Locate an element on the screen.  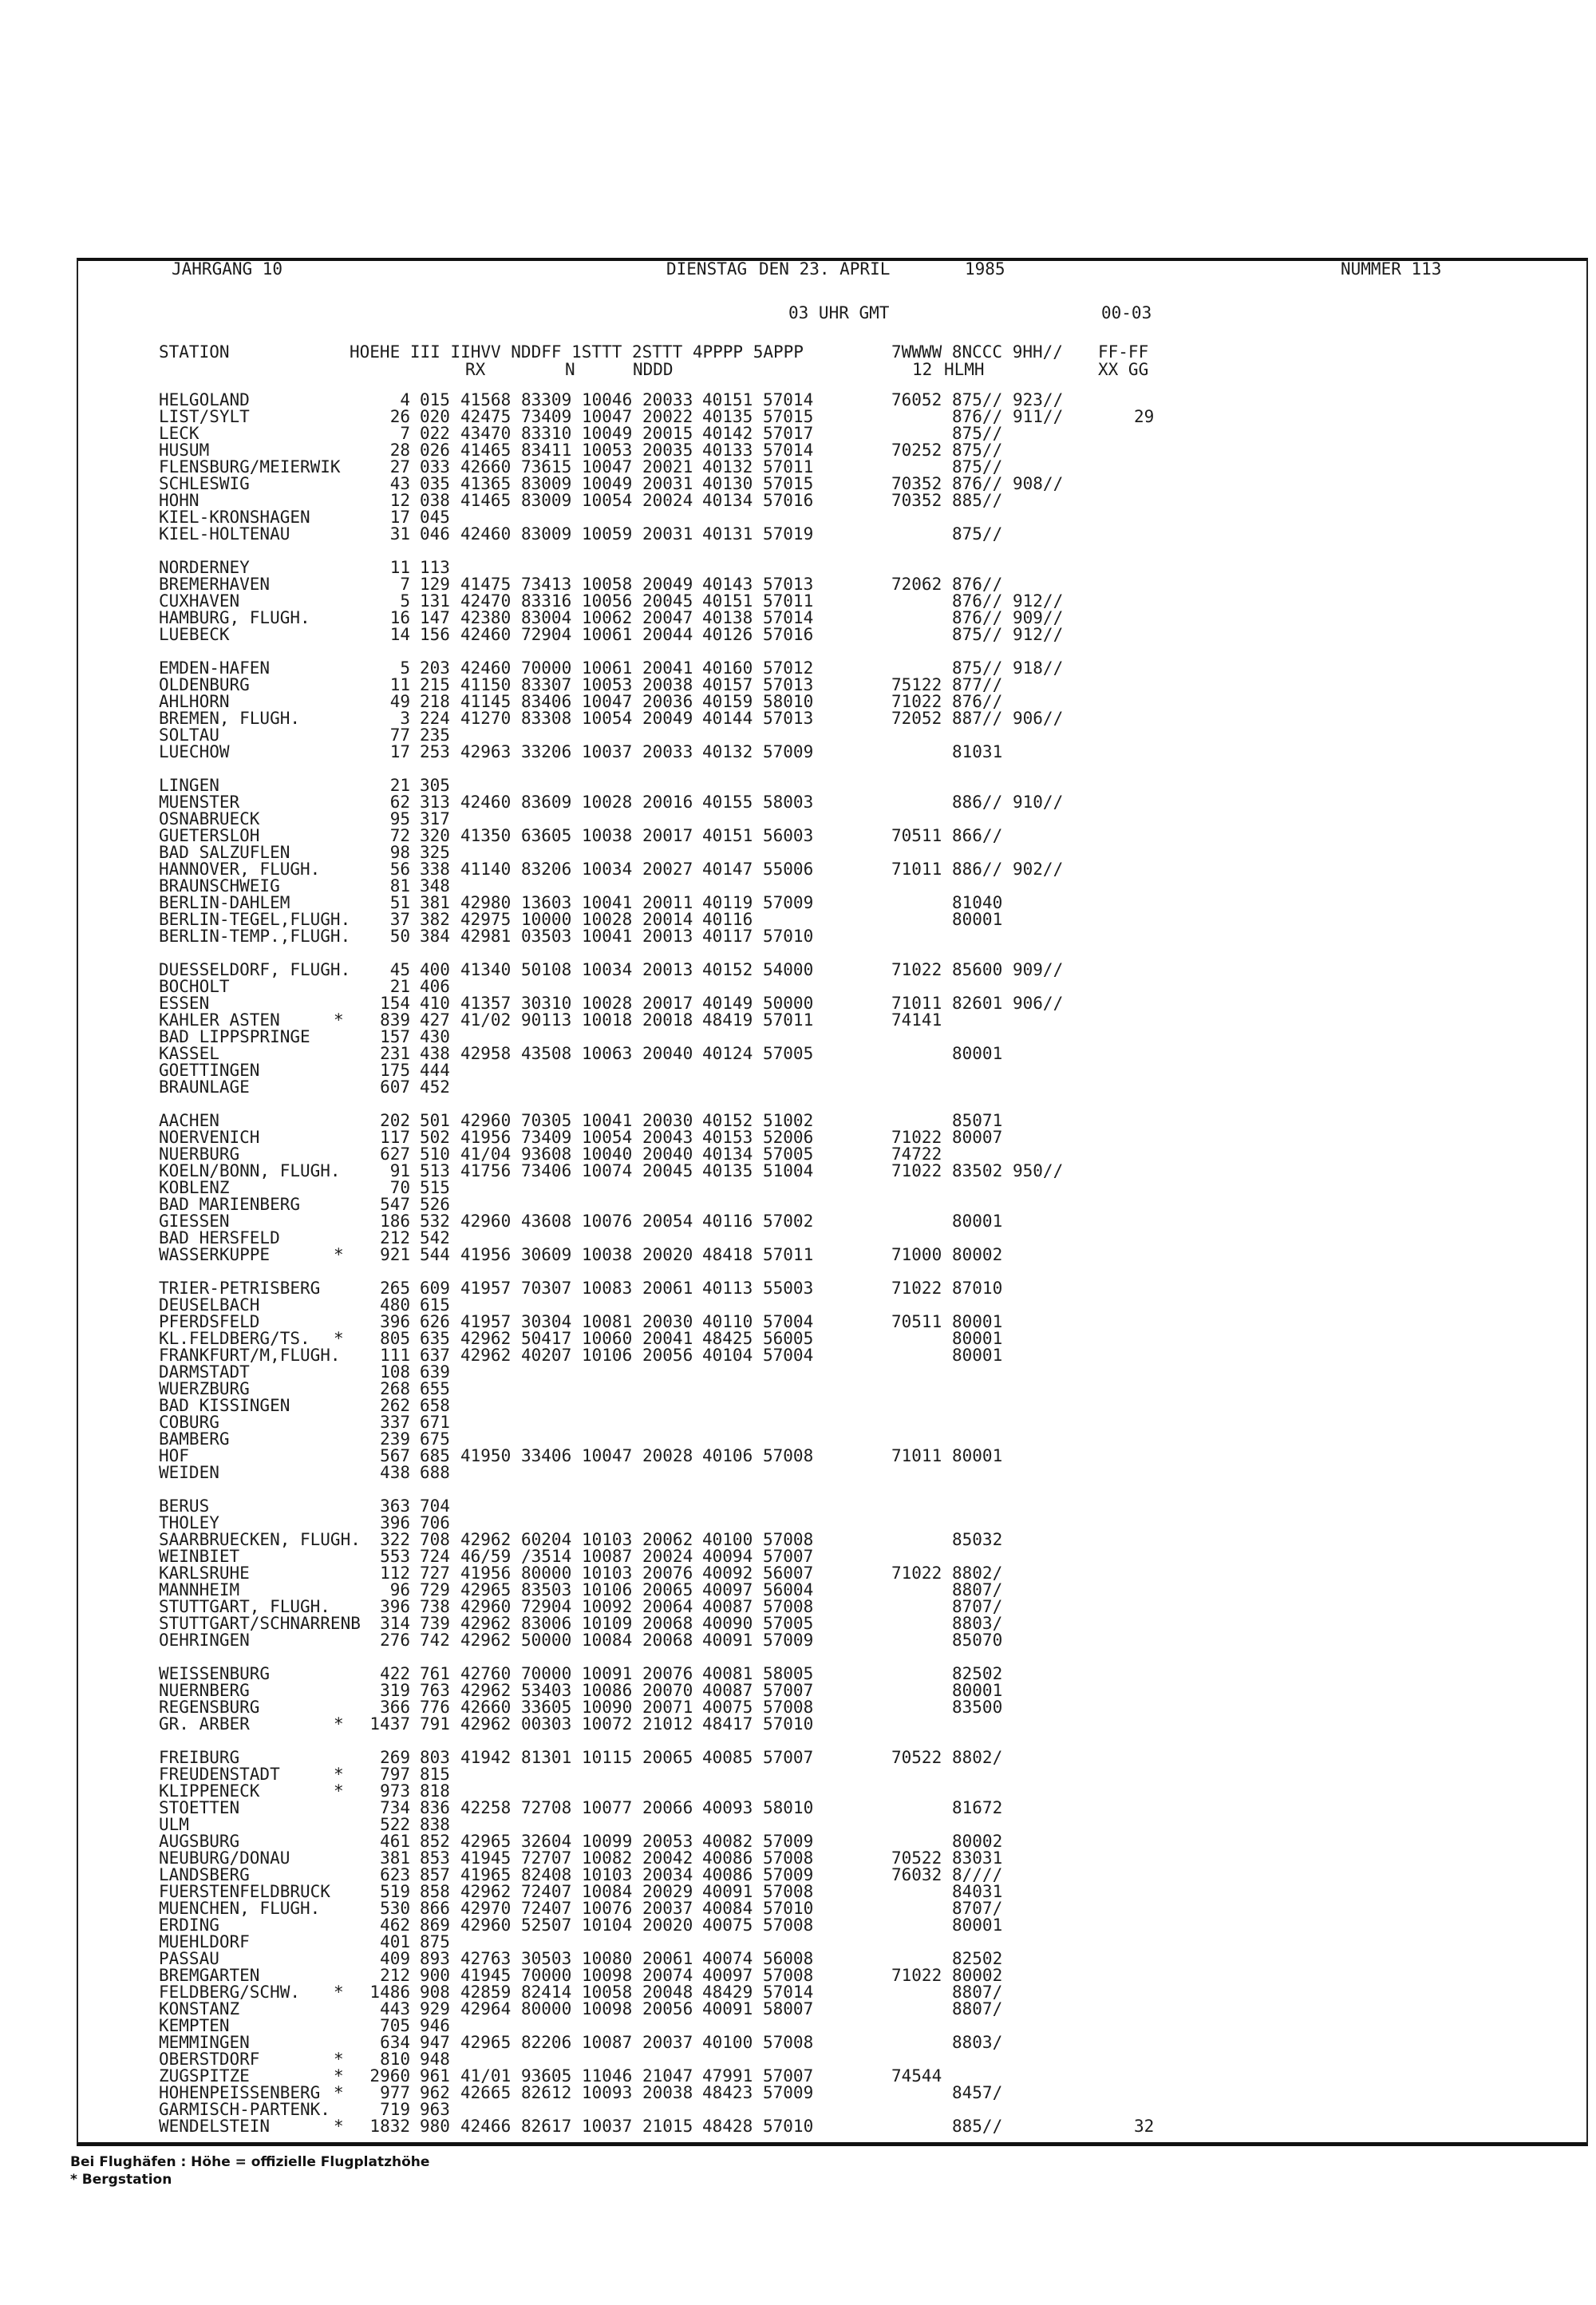
synop-group: 40207 is located at coordinates (546, 1355).